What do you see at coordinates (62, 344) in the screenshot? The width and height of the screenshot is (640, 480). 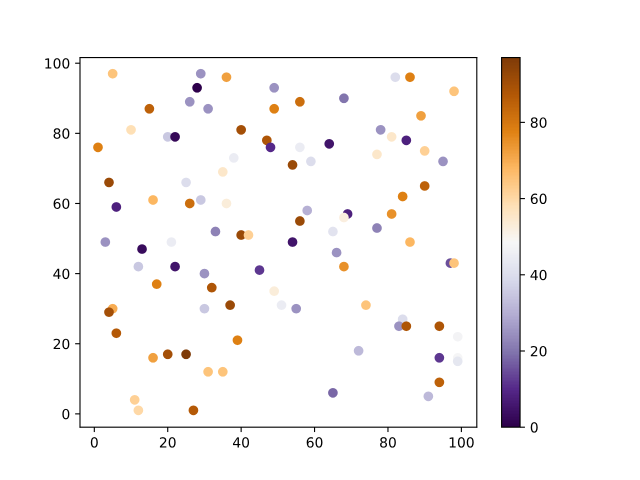 I see `y-tick-label: 20` at bounding box center [62, 344].